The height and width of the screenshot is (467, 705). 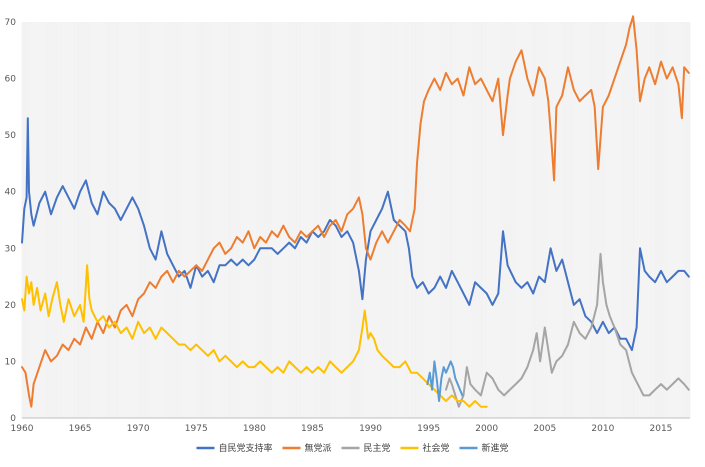 What do you see at coordinates (602, 429) in the screenshot?
I see `x-tick-label: 2010` at bounding box center [602, 429].